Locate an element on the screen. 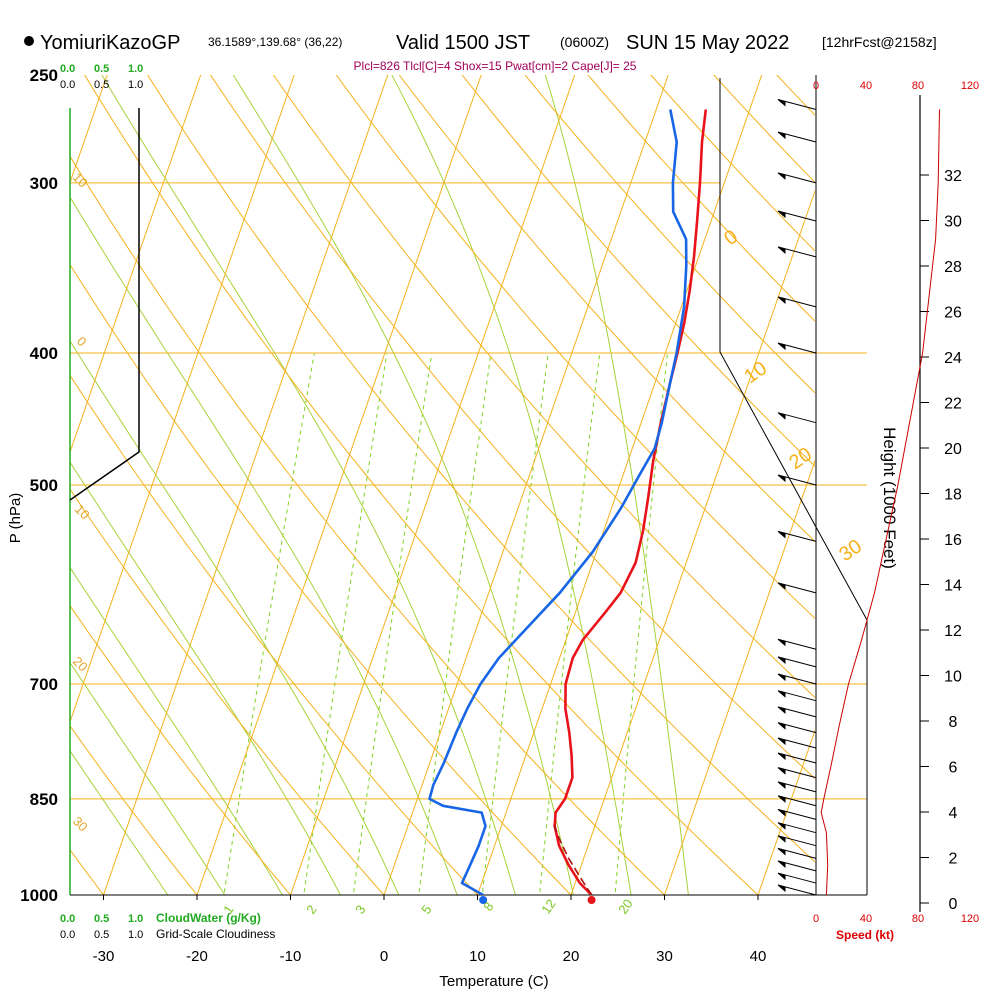  speed-tick-top: 0 is located at coordinates (816, 86).